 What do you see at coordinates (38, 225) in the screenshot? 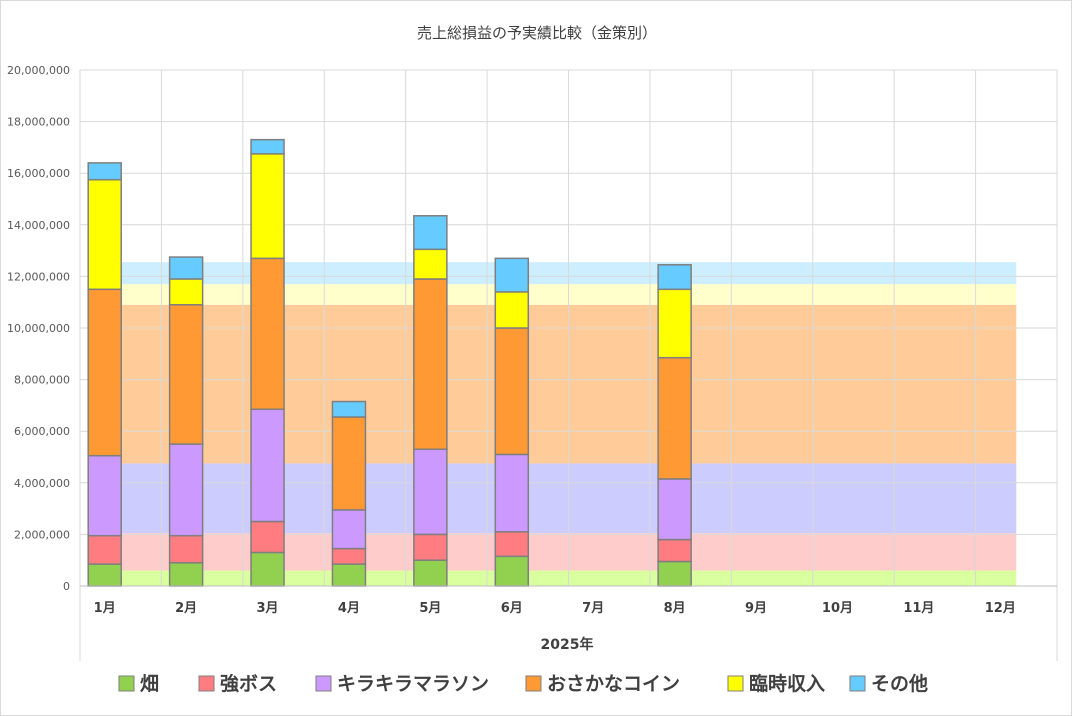
I see `y-tick-label: 14,000,000` at bounding box center [38, 225].